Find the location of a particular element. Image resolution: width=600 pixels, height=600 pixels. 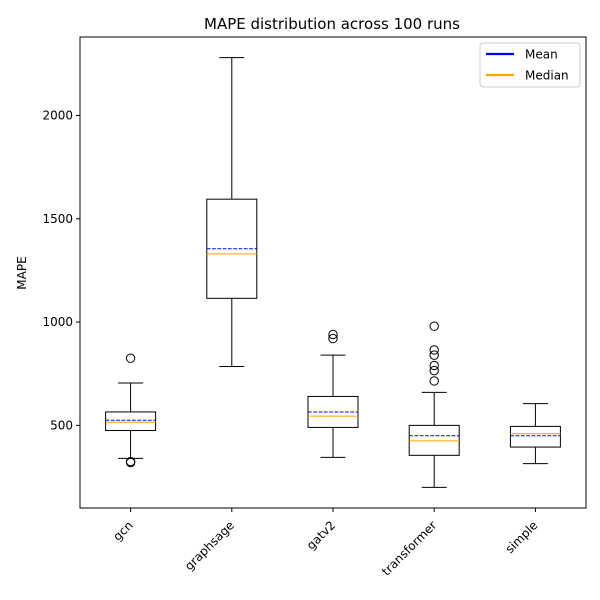

y-tick-label: 1000 is located at coordinates (57, 322).